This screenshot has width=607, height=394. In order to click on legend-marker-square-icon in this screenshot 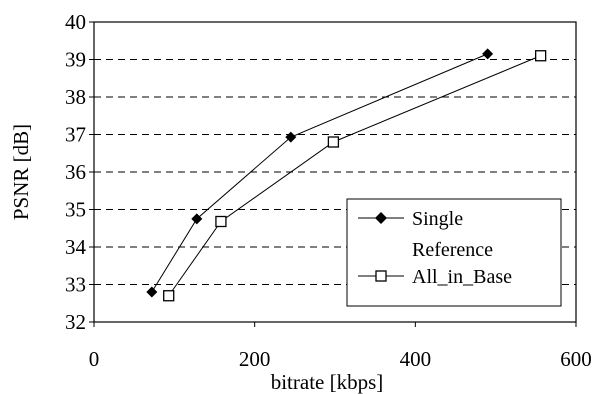, I will do `click(381, 276)`.